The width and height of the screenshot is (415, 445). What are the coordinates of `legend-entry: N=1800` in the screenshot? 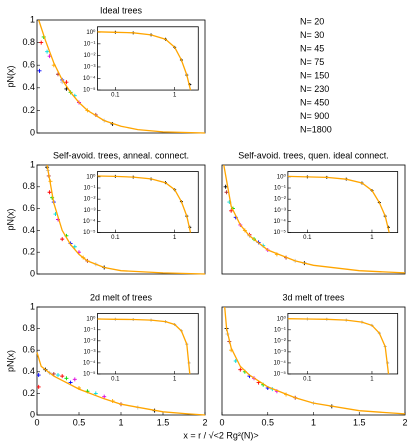 It's located at (316, 129).